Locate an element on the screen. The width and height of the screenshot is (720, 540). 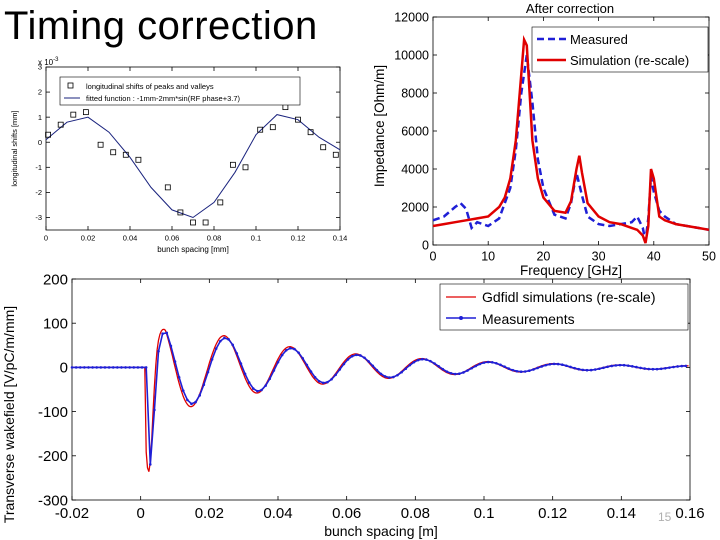
impedance-x-tick-label: 30 is located at coordinates (599, 257).